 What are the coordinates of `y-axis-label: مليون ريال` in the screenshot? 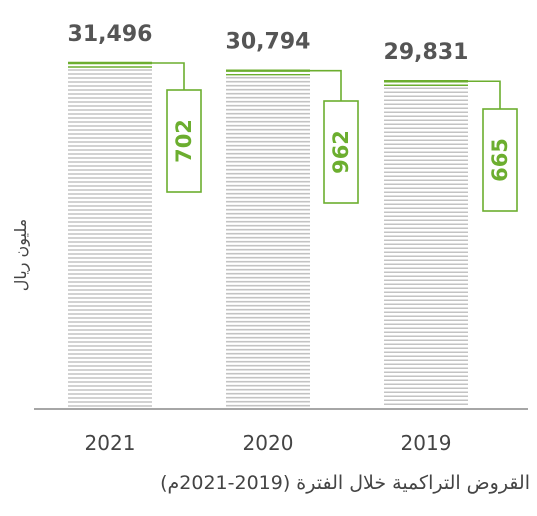 It's located at (21, 255).